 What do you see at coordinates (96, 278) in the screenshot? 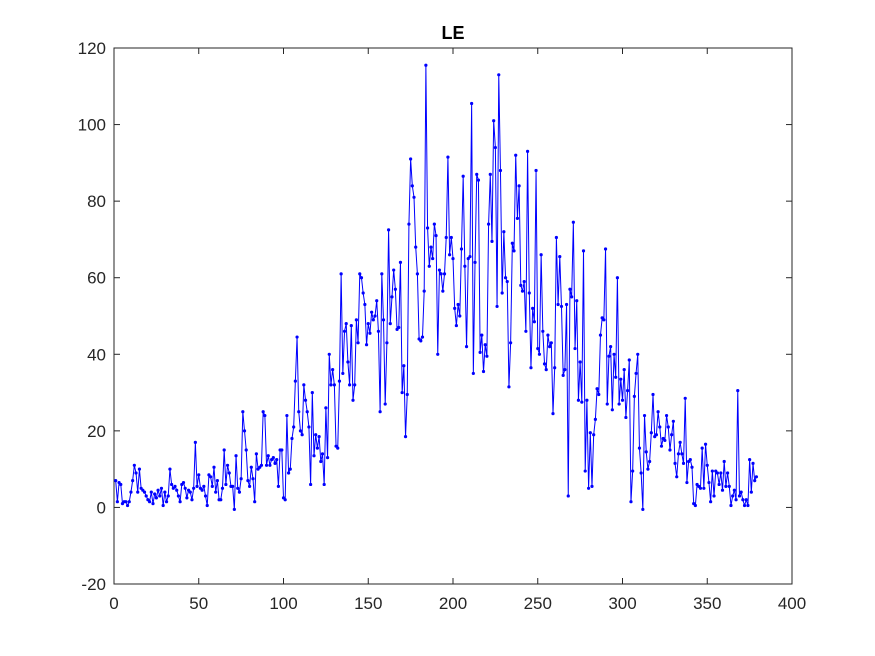
I see `y-tick-label: 60` at bounding box center [96, 278].